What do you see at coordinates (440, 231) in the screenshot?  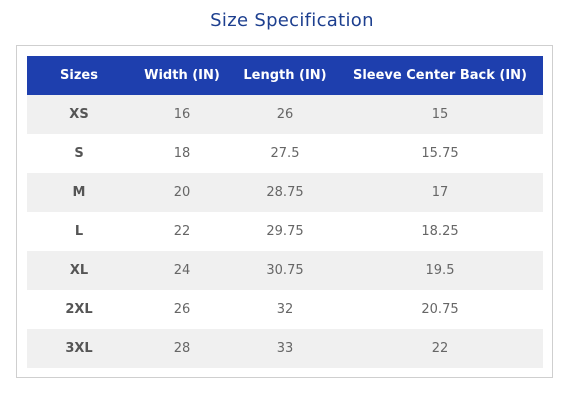 I see `value-cell: 18.25` at bounding box center [440, 231].